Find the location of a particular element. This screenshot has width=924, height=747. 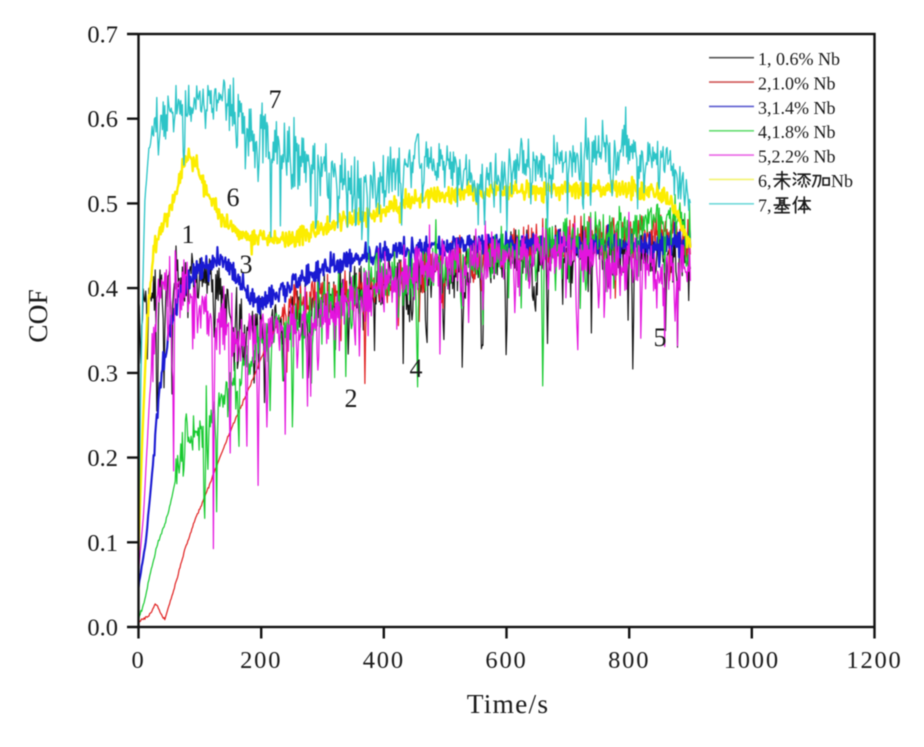

svg-text: 2 is located at coordinates (351, 398).